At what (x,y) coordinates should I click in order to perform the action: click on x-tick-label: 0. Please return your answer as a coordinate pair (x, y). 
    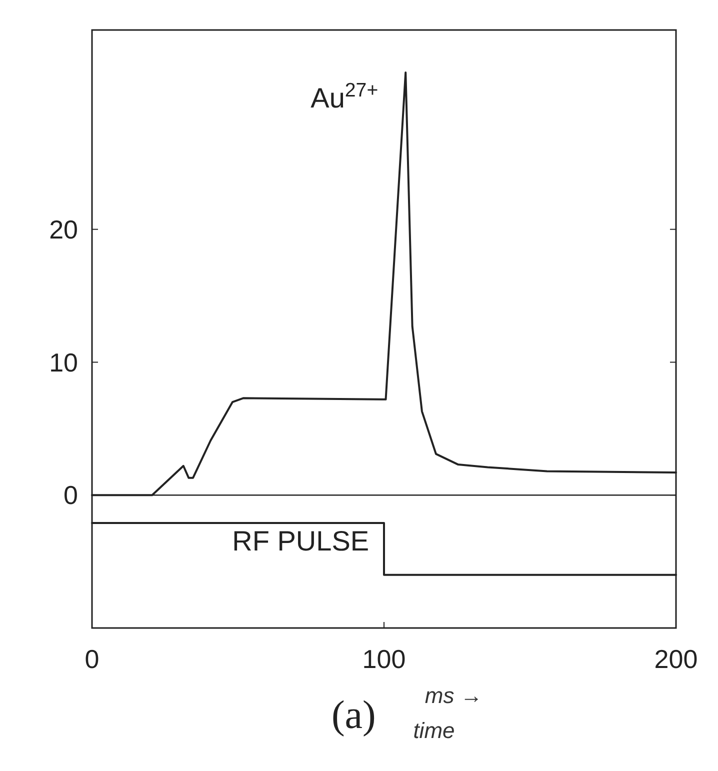
    Looking at the image, I should click on (92, 659).